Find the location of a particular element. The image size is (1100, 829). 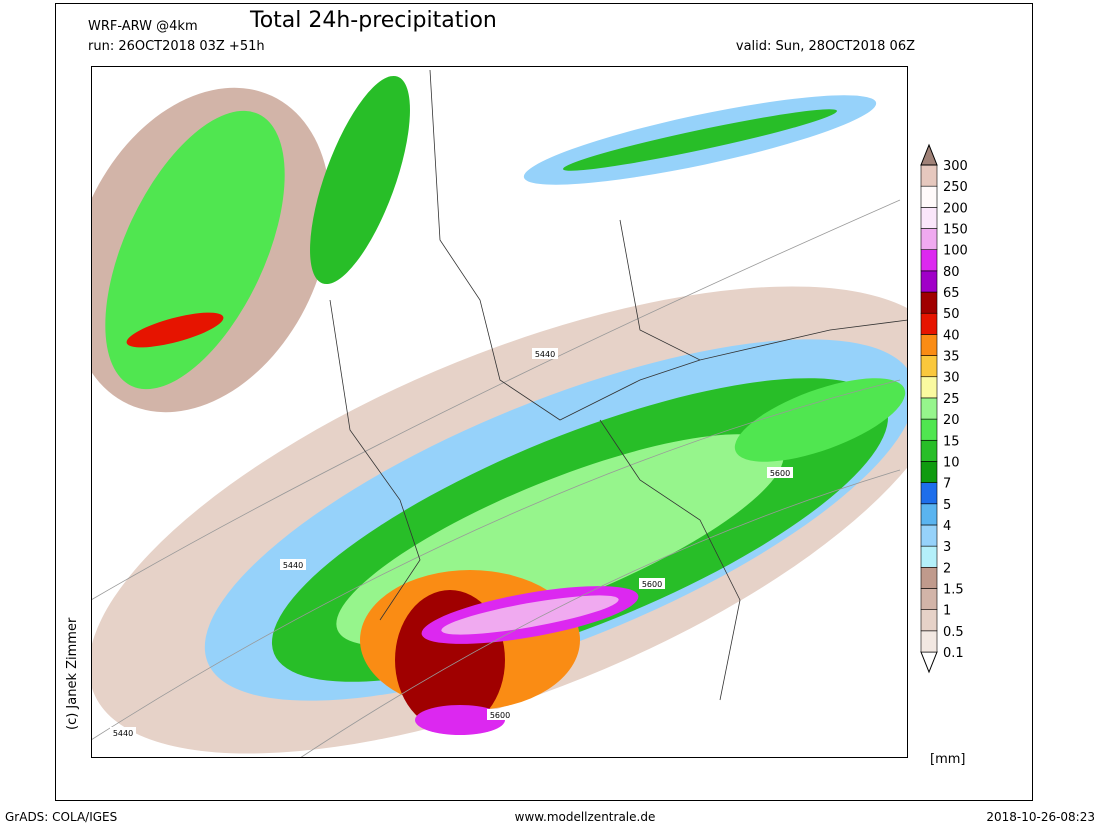

title: Total 24h-precipitation is located at coordinates (373, 20).